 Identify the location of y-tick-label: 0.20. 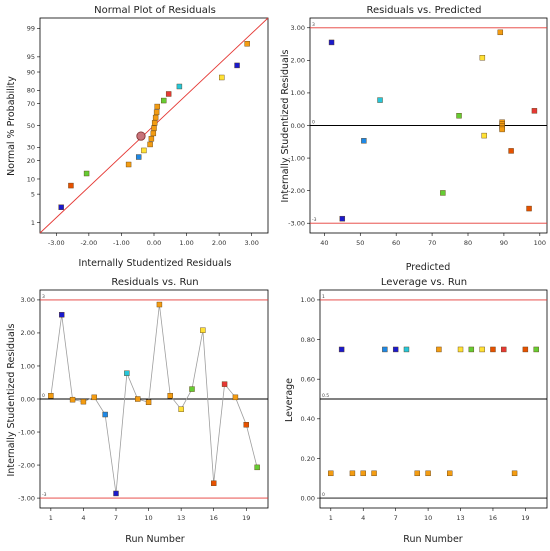
(308, 459).